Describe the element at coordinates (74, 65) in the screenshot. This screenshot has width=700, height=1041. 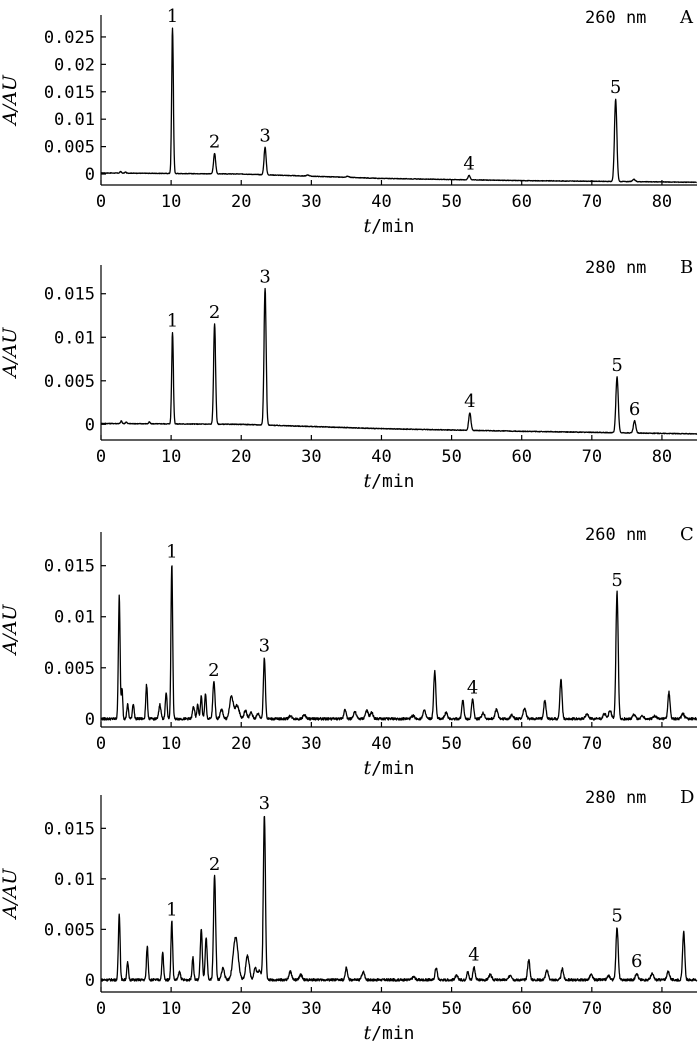
I see `y-tick-label: 0.02` at that location.